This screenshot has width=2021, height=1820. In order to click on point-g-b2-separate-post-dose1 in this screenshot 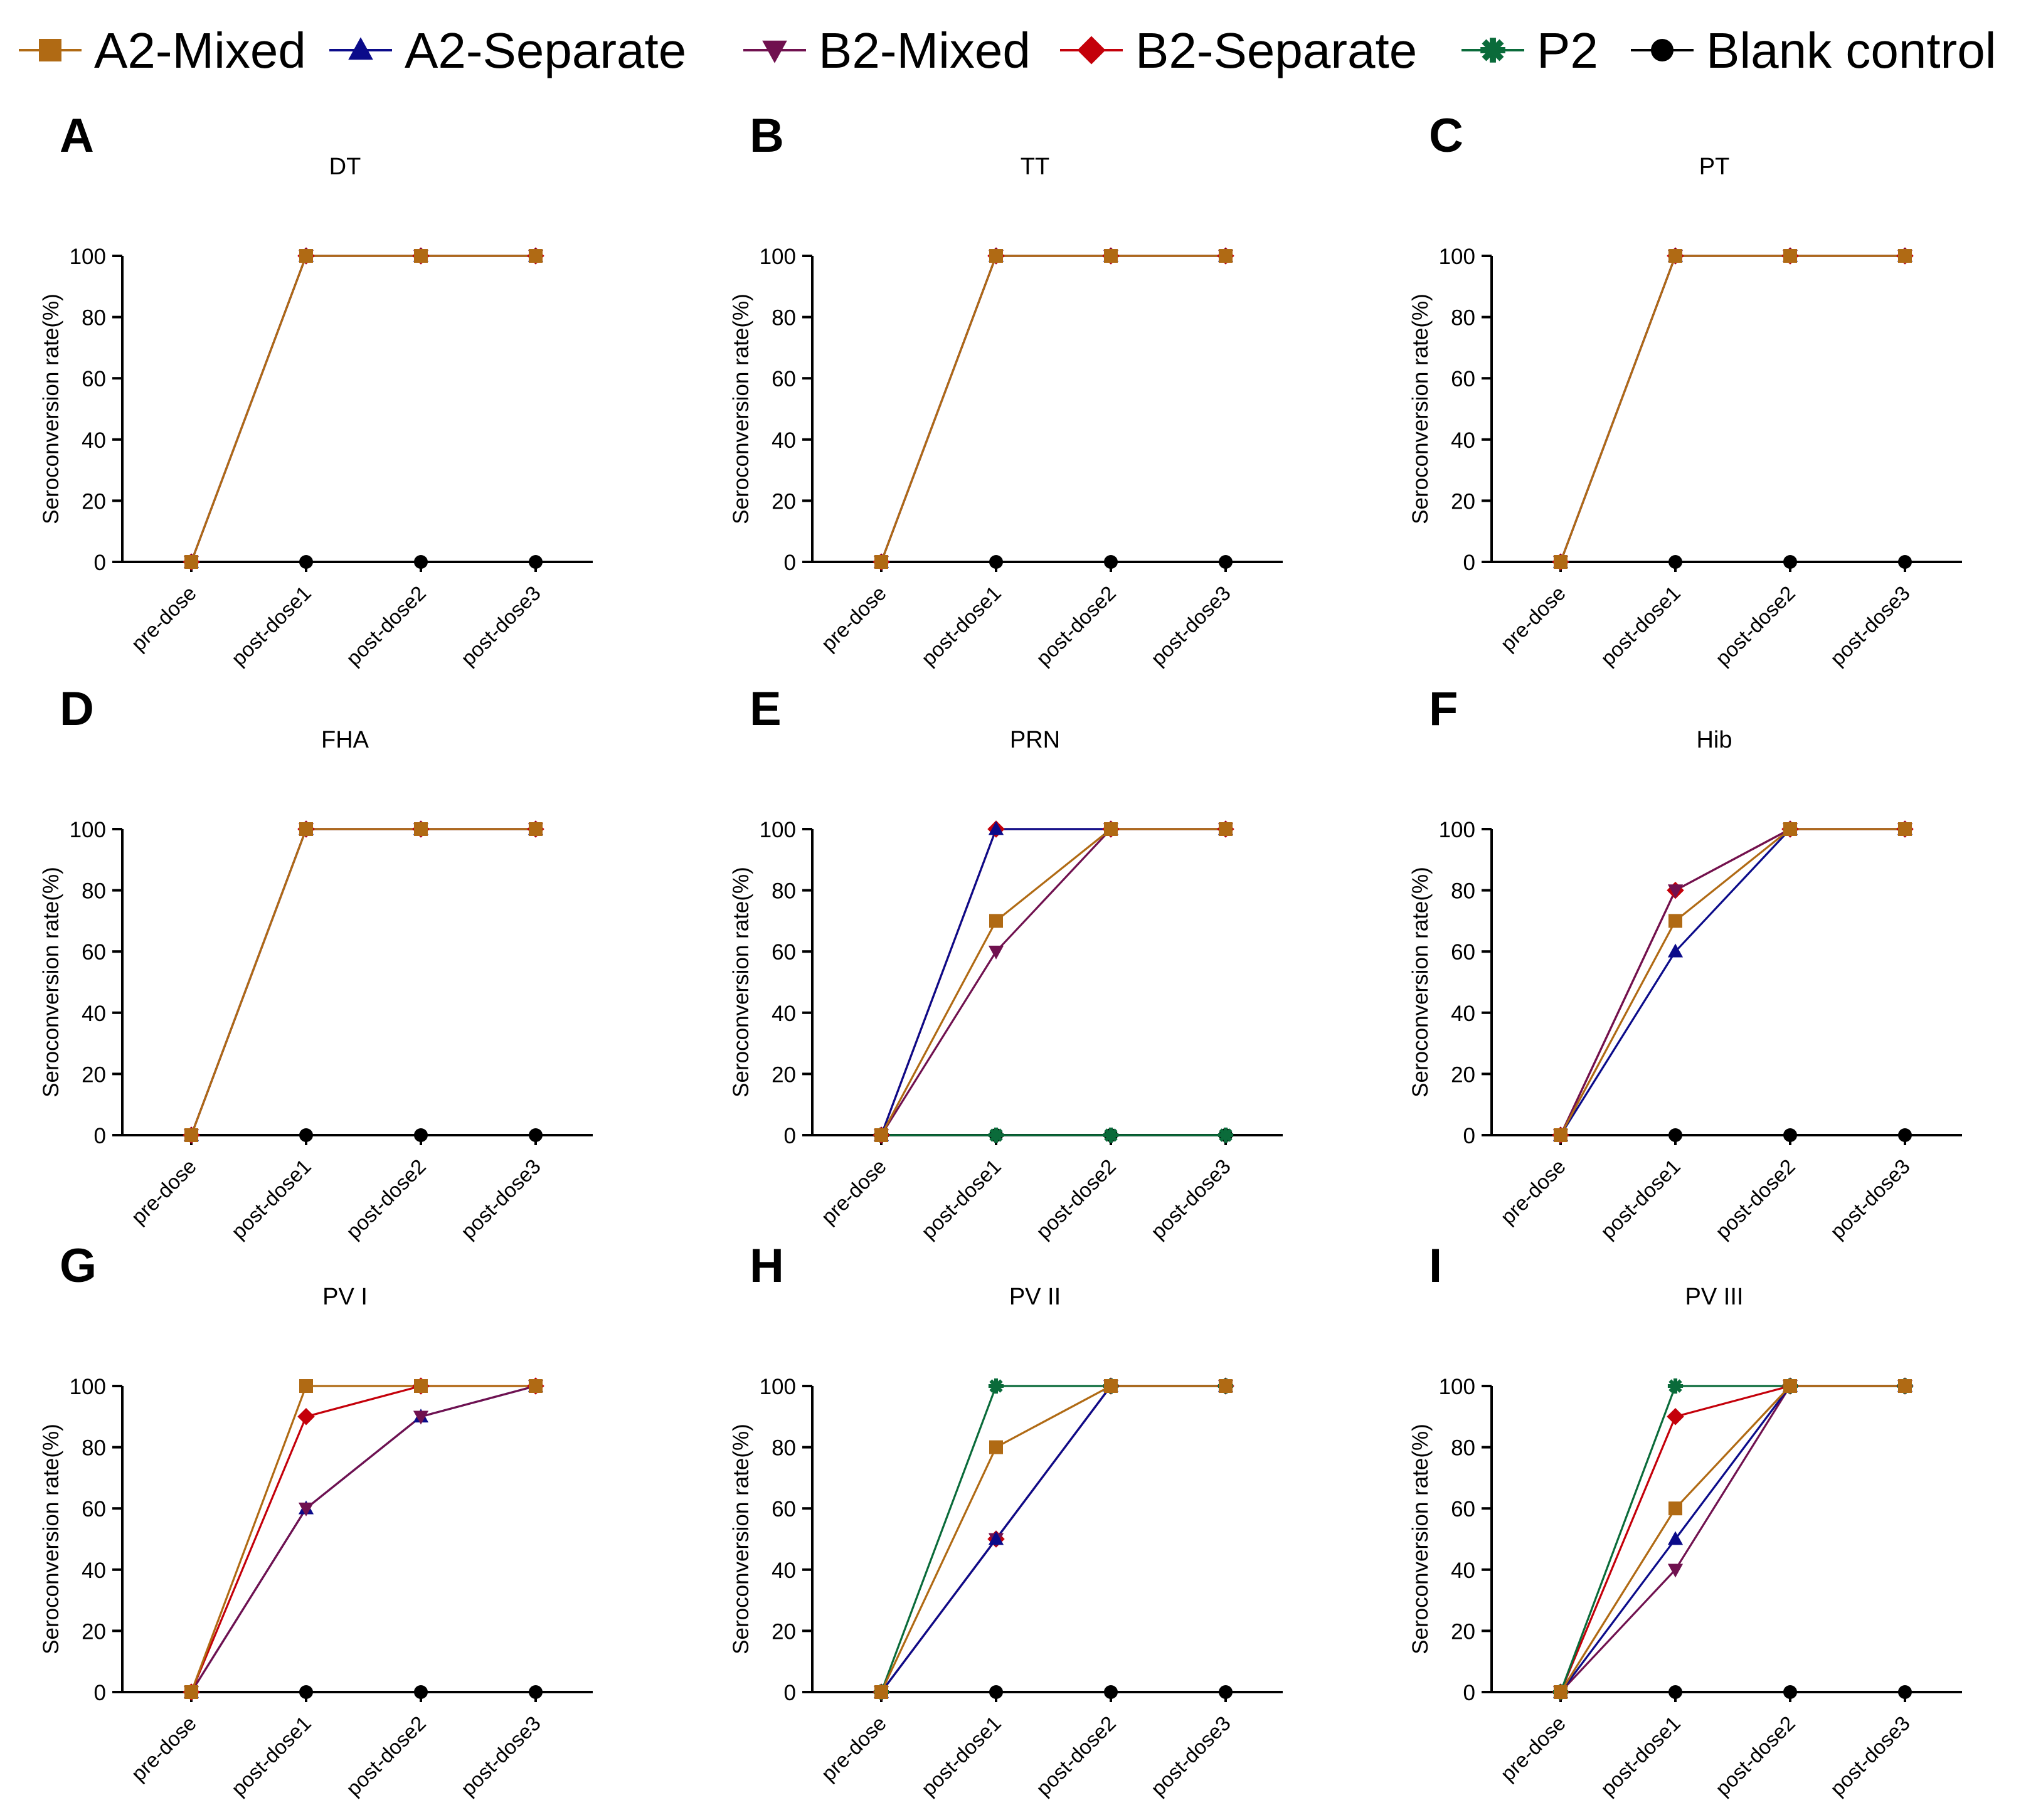, I will do `click(306, 1417)`.